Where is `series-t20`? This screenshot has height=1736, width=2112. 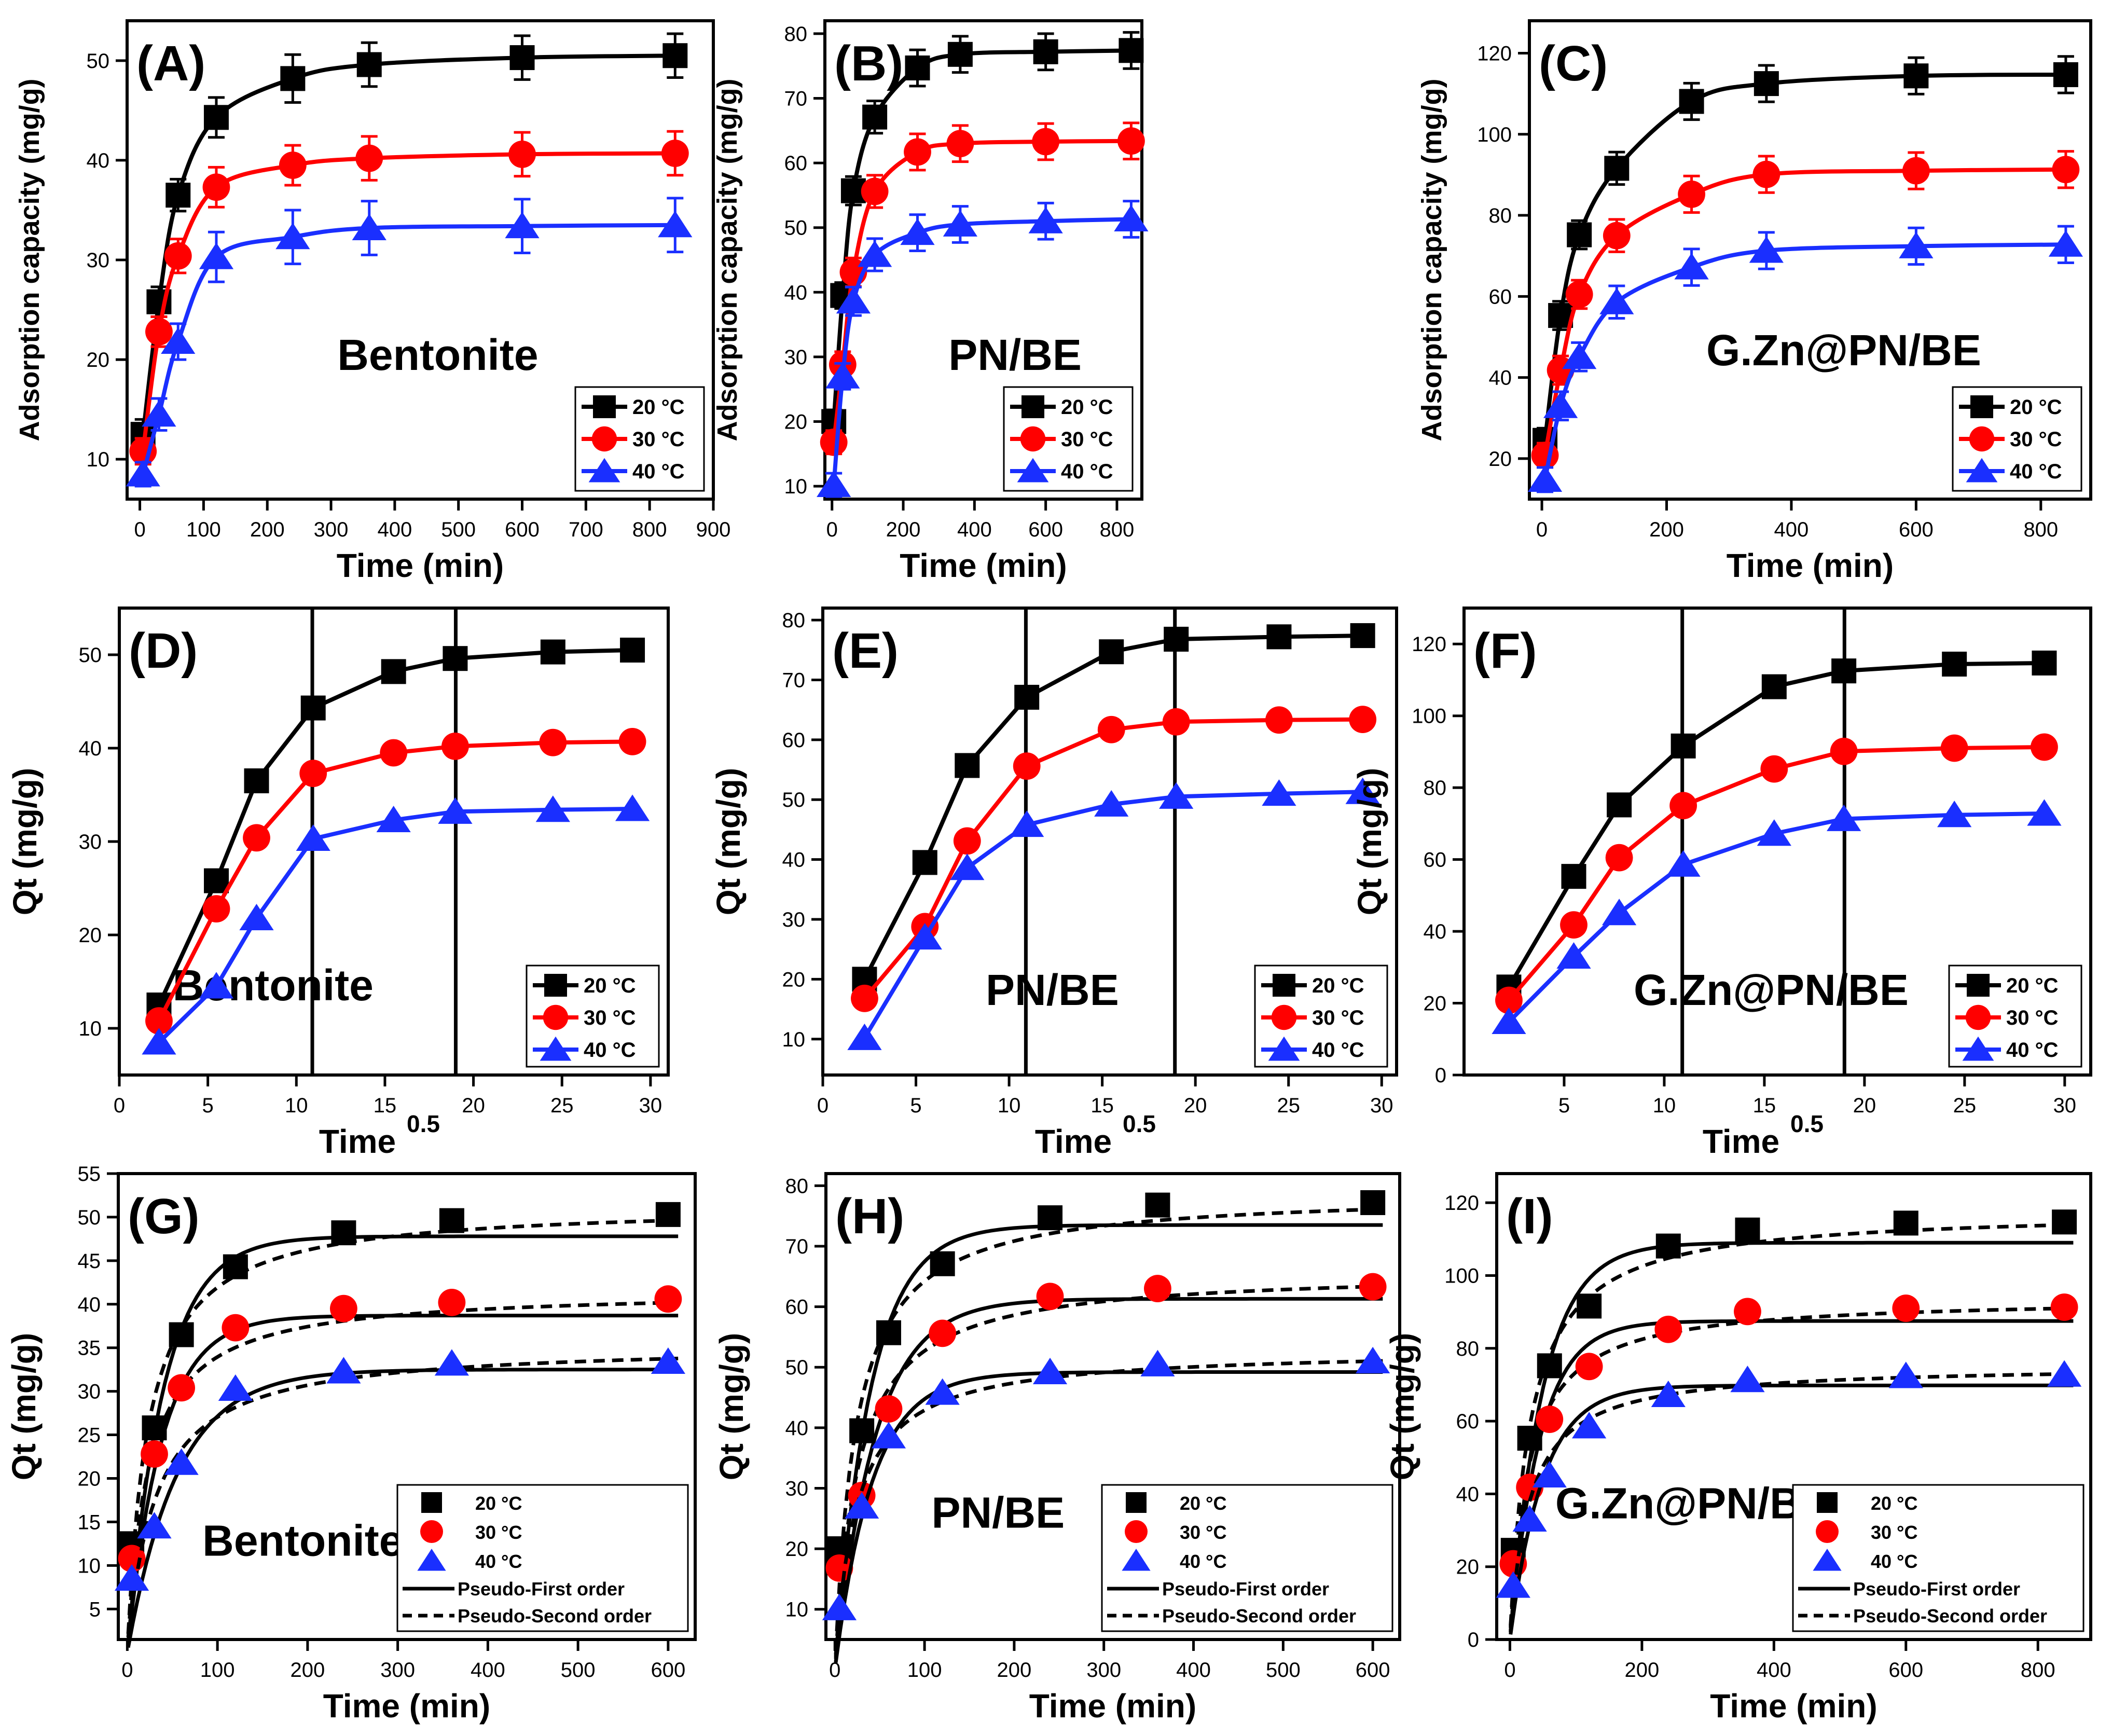
series-t20 is located at coordinates (1776, 825).